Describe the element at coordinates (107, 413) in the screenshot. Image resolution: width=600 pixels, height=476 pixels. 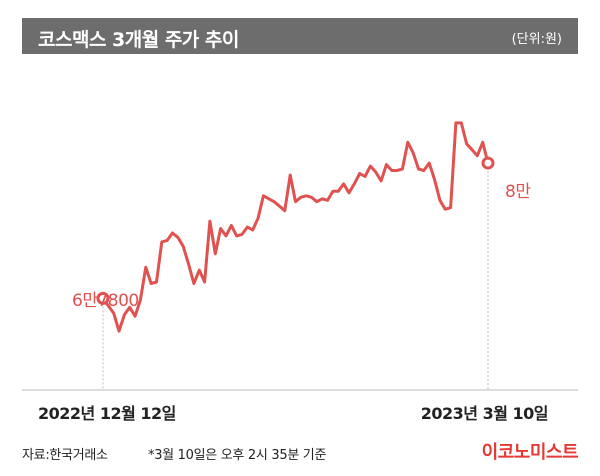
I see `start-date-label: 2022년 12월 12일` at that location.